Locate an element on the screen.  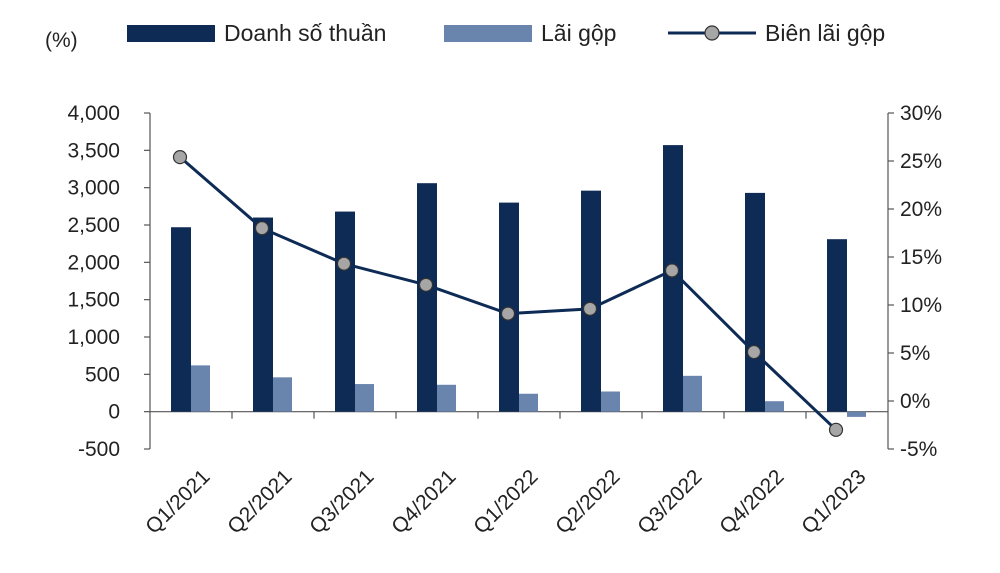
right-tick-label: 15% is located at coordinates (921, 257).